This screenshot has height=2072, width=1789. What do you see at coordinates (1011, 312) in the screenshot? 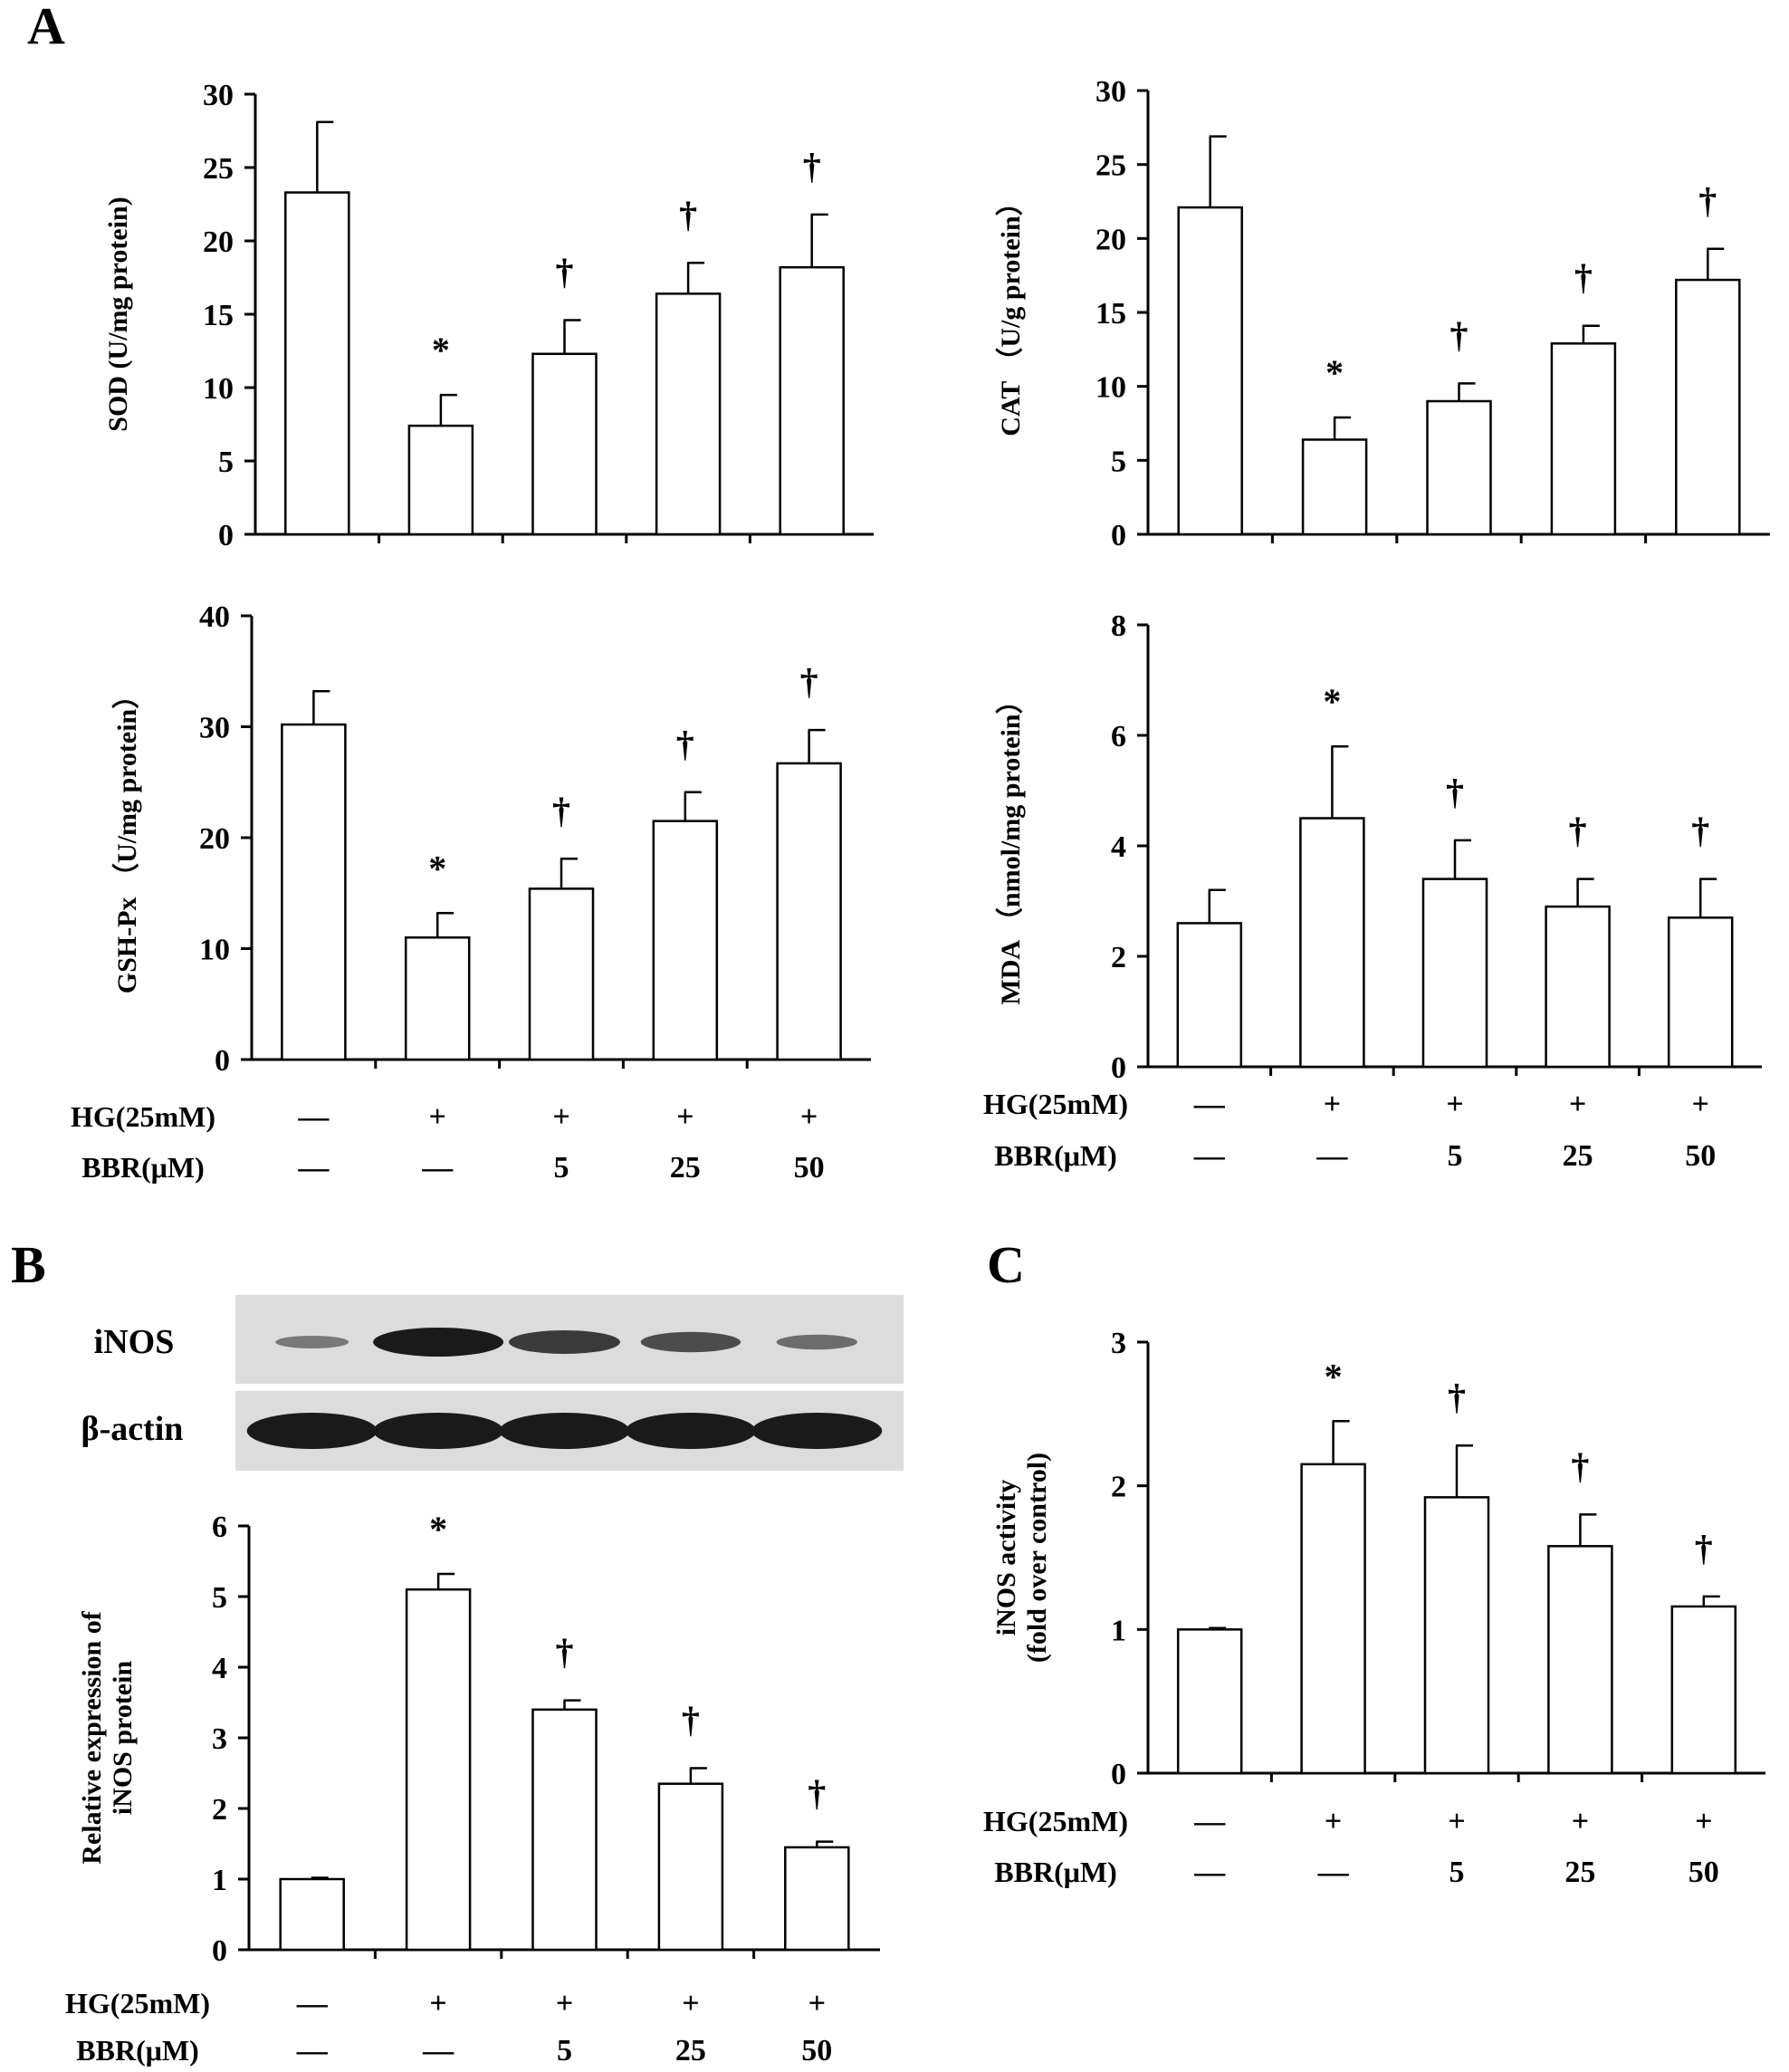
I see `y-axis-label: CAT （U/g protein）` at bounding box center [1011, 312].